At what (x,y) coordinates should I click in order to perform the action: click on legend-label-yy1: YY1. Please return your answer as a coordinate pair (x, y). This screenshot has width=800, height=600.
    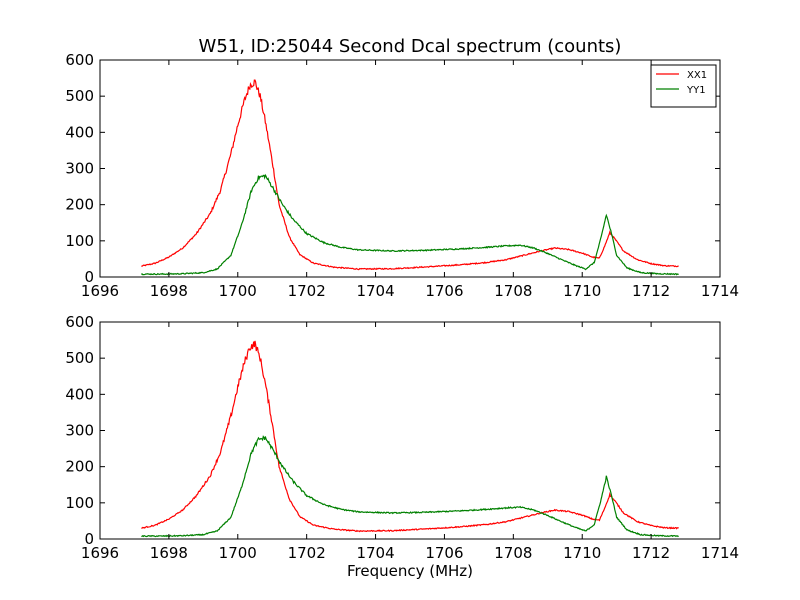
    Looking at the image, I should click on (696, 90).